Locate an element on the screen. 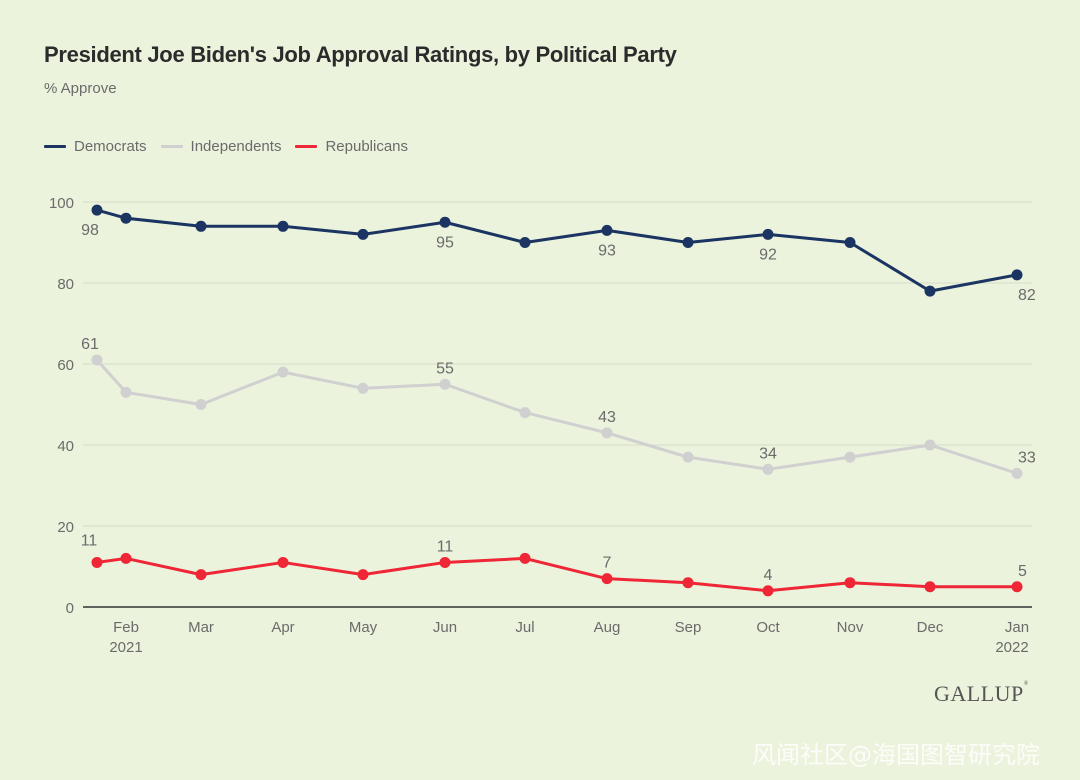  y-axis: 0 20 40 60 80 100 is located at coordinates (61, 406).